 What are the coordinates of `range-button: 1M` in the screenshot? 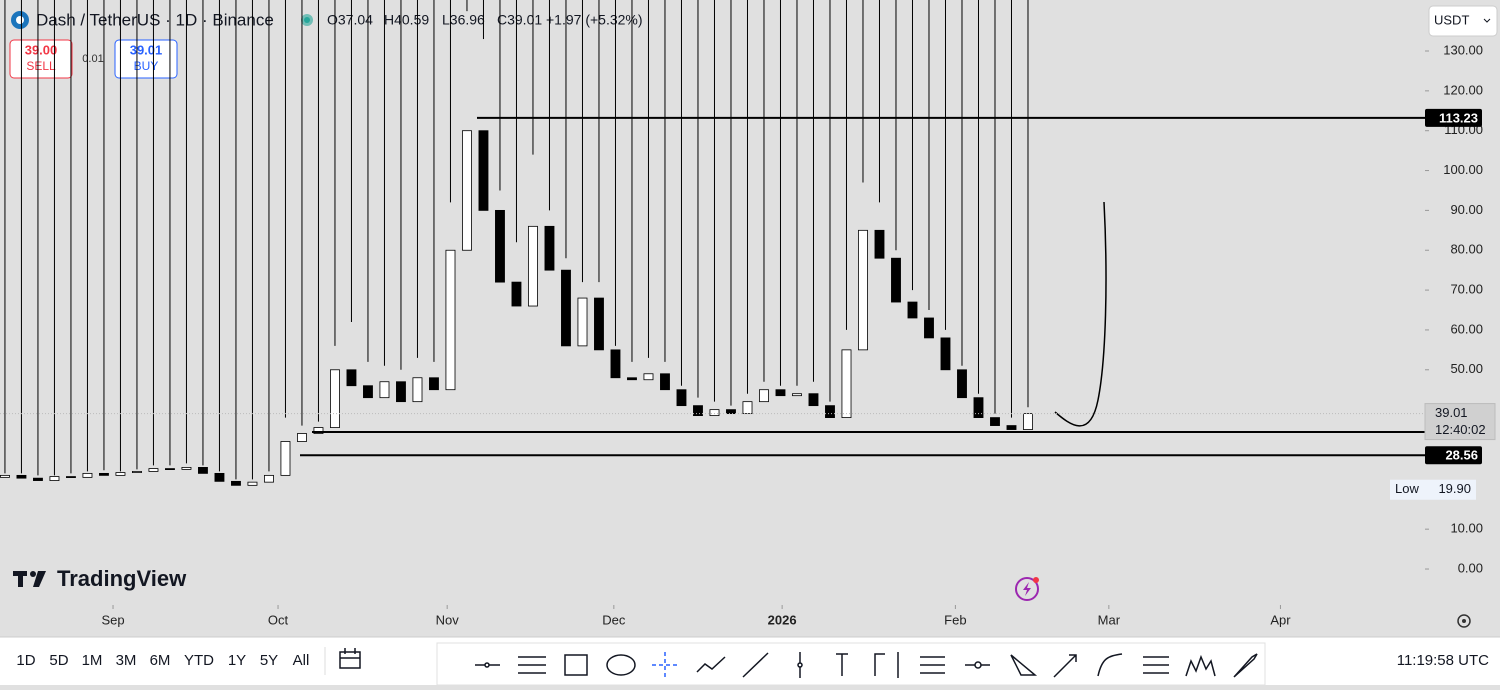 It's located at (92, 660).